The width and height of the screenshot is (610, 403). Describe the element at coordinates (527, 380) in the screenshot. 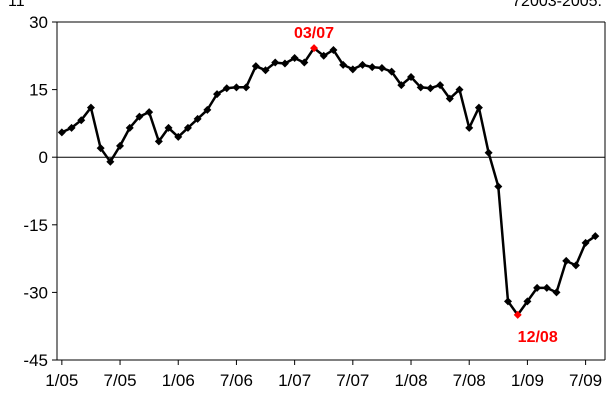

I see `x-tick-label: 1/09` at that location.